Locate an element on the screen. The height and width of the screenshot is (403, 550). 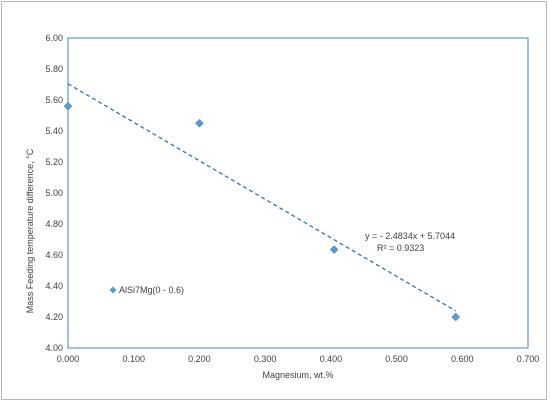
y-tick-label: 5.40 is located at coordinates (54, 131).